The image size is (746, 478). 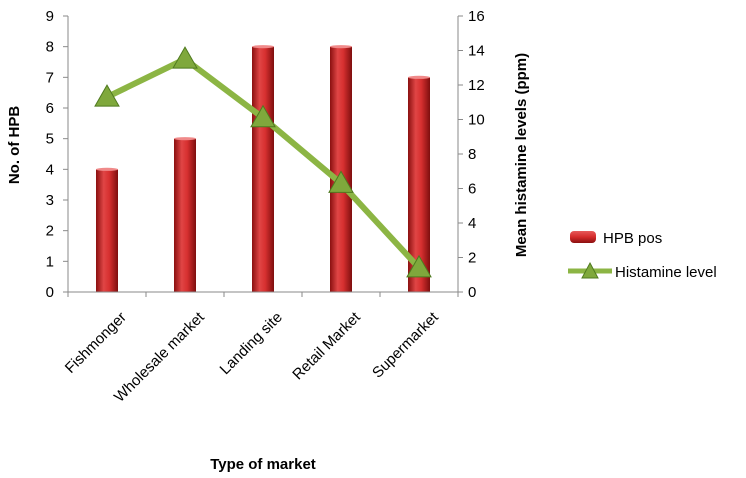 I want to click on x-axis-title: Type of market, so click(x=263, y=464).